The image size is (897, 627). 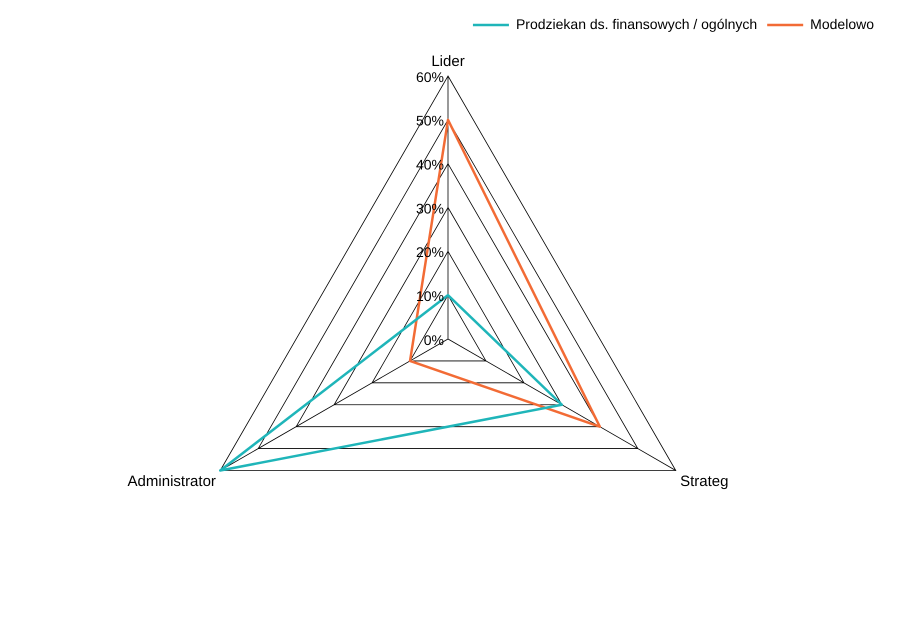 What do you see at coordinates (430, 76) in the screenshot?
I see `y-tick-label: 60%` at bounding box center [430, 76].